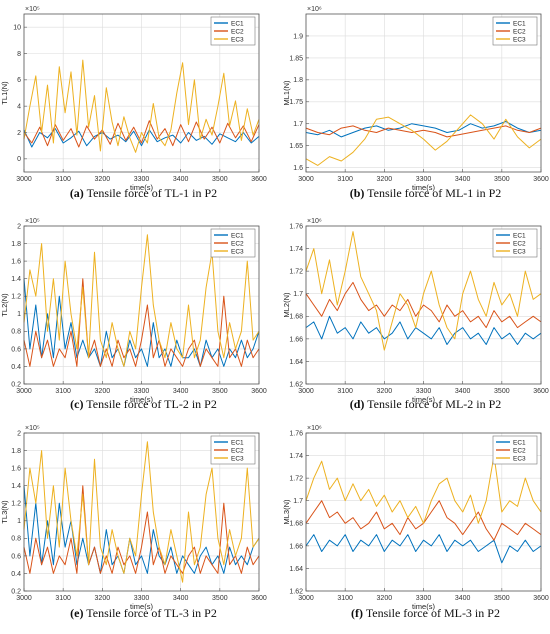 The image size is (550, 634). Describe the element at coordinates (286, 93) in the screenshot. I see `y-axis-label: ML1(N)` at that location.